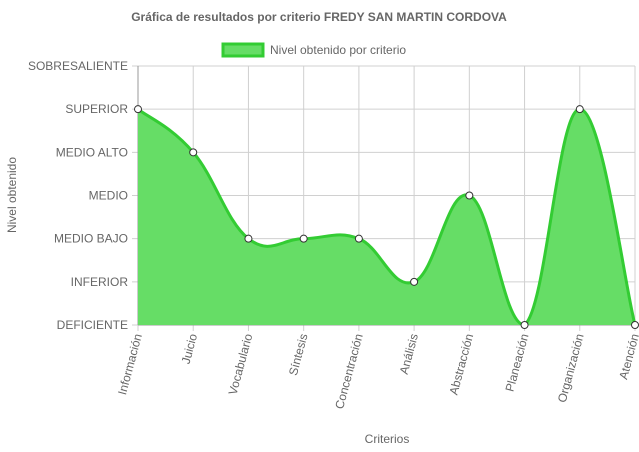  Describe the element at coordinates (461, 364) in the screenshot. I see `x-tick-label: Abstracción` at that location.